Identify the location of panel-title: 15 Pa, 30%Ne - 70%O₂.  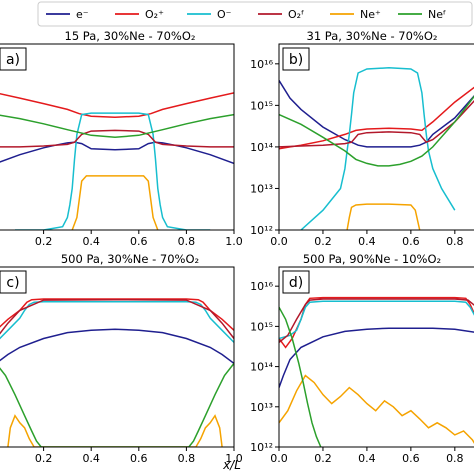
(130, 36).